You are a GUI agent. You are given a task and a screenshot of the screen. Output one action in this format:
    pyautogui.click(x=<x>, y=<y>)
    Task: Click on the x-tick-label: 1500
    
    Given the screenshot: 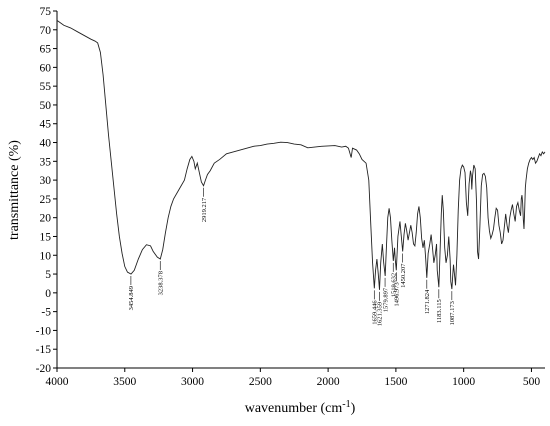 What is the action you would take?
    pyautogui.click(x=395, y=382)
    